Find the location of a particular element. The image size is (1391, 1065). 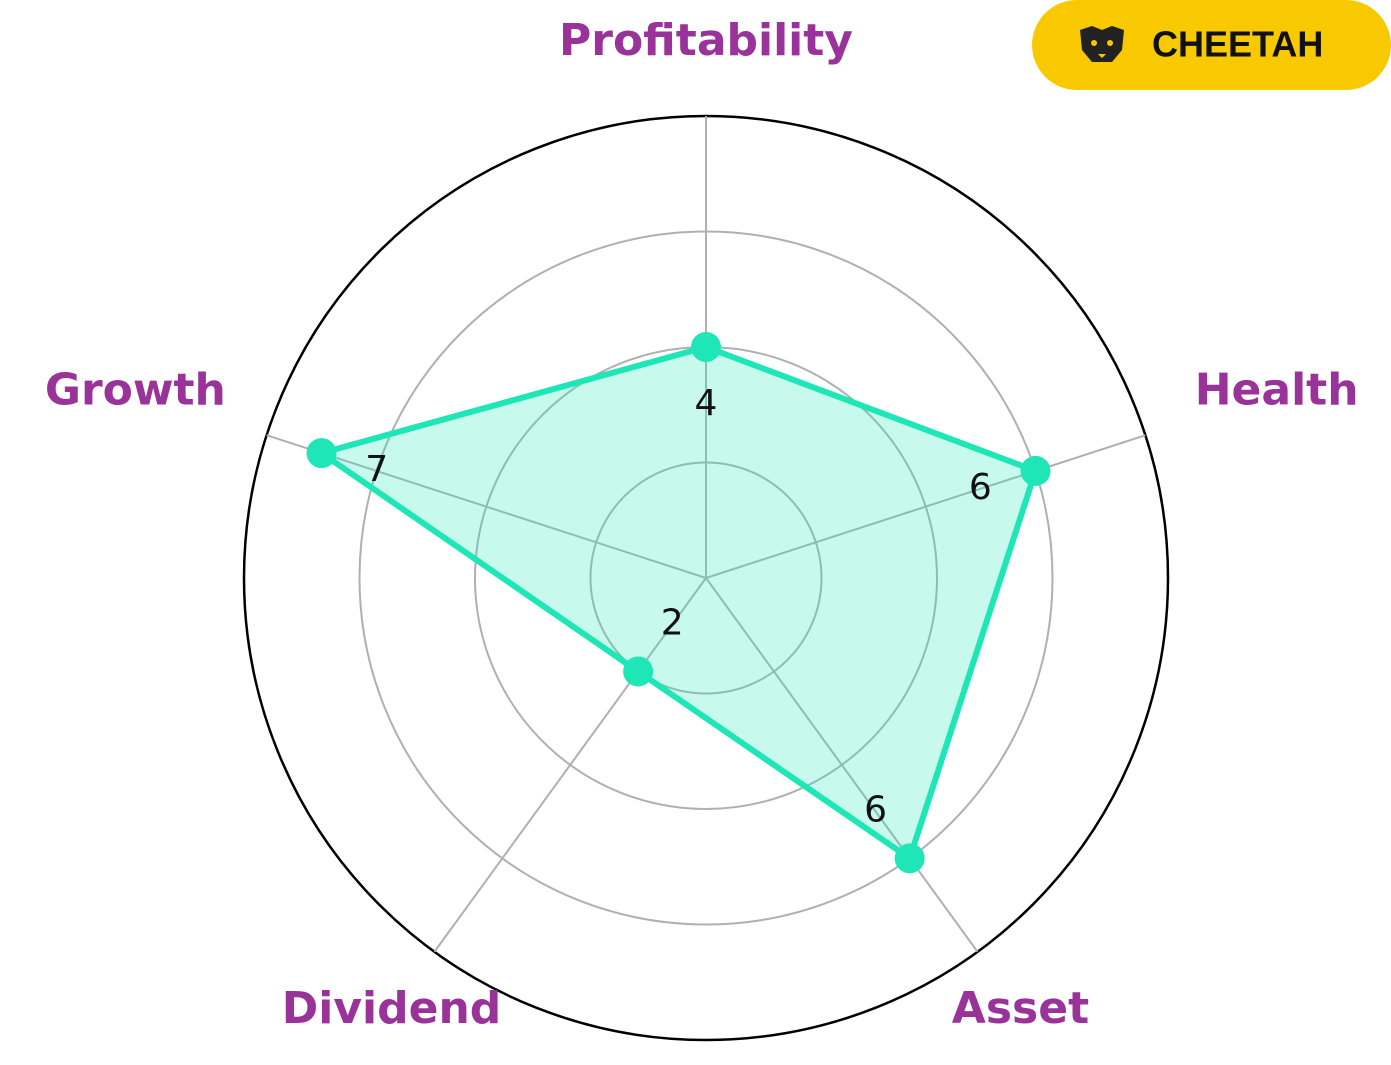

brand-badge: CHEETAH is located at coordinates (1211, 45).